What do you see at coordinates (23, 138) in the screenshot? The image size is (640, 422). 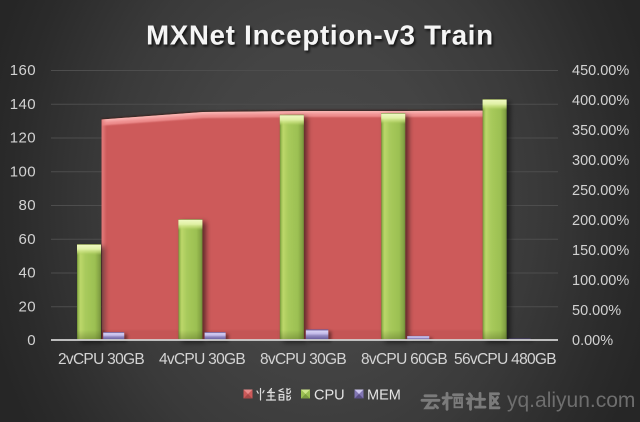 I see `svg-text: 120` at bounding box center [23, 138].